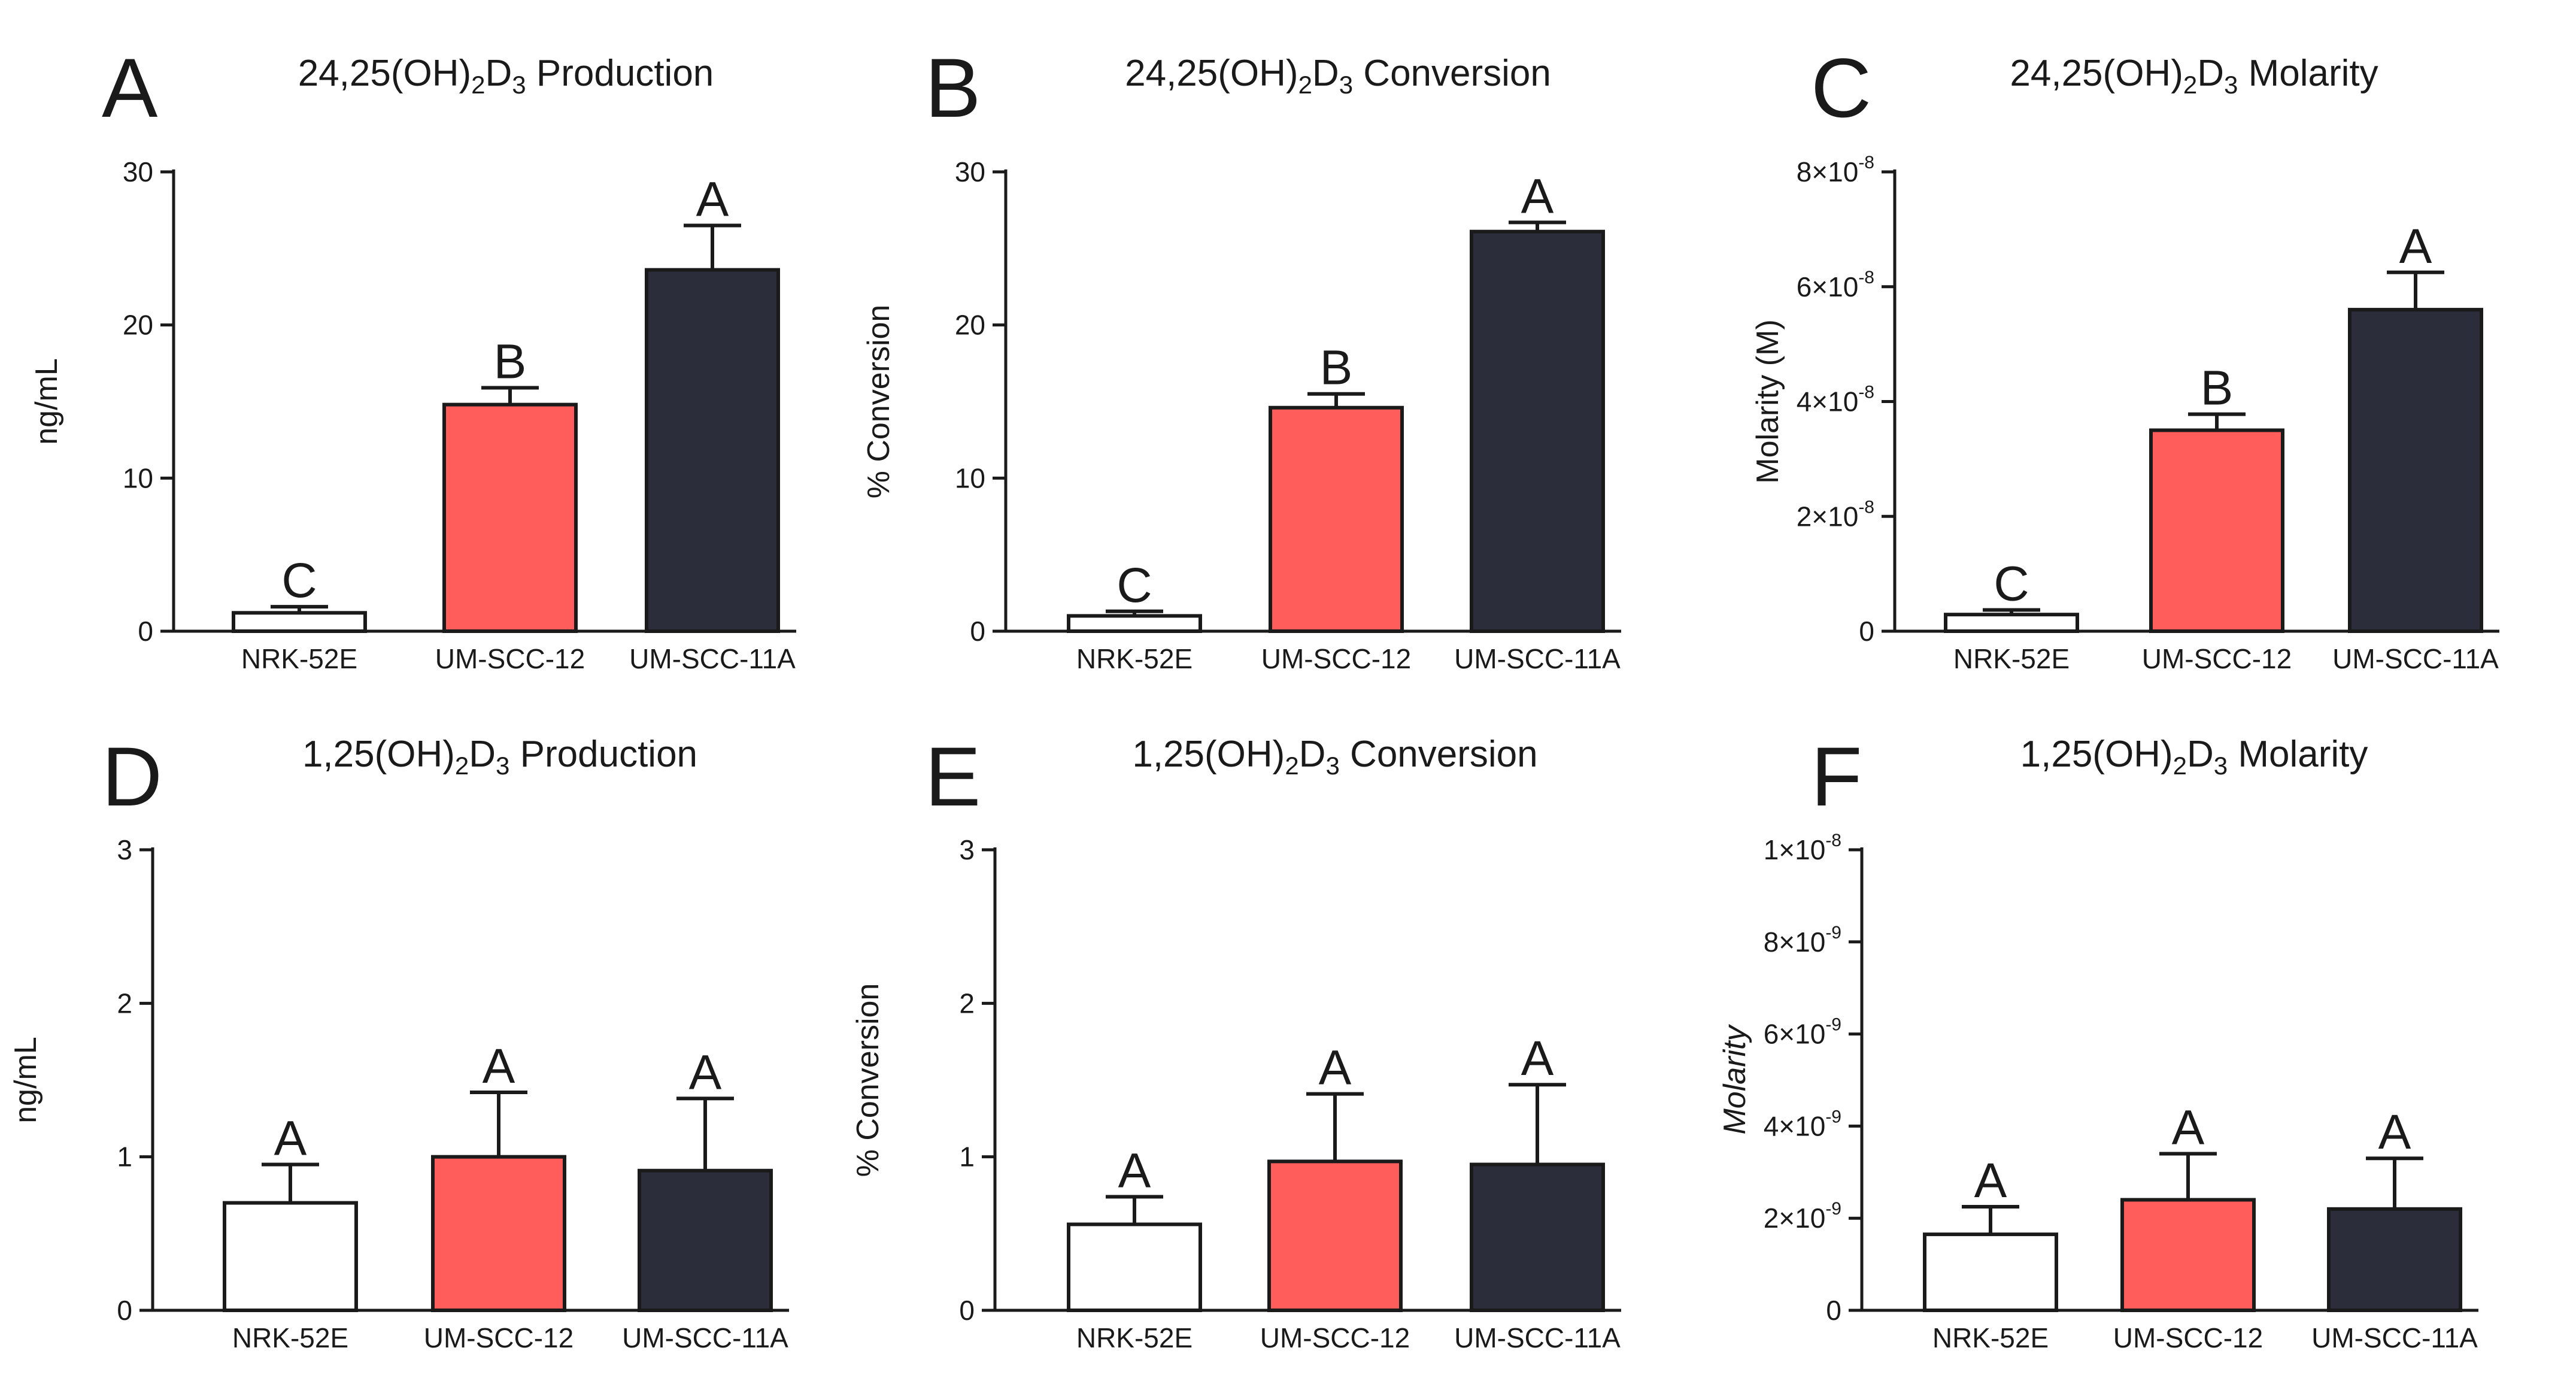  I want to click on y-tick-label: 1, so click(967, 1157).